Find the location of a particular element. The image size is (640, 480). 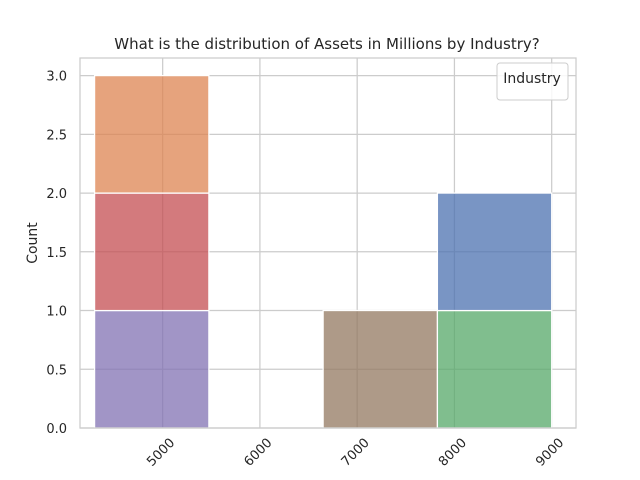

legend: Industry is located at coordinates (532, 81).